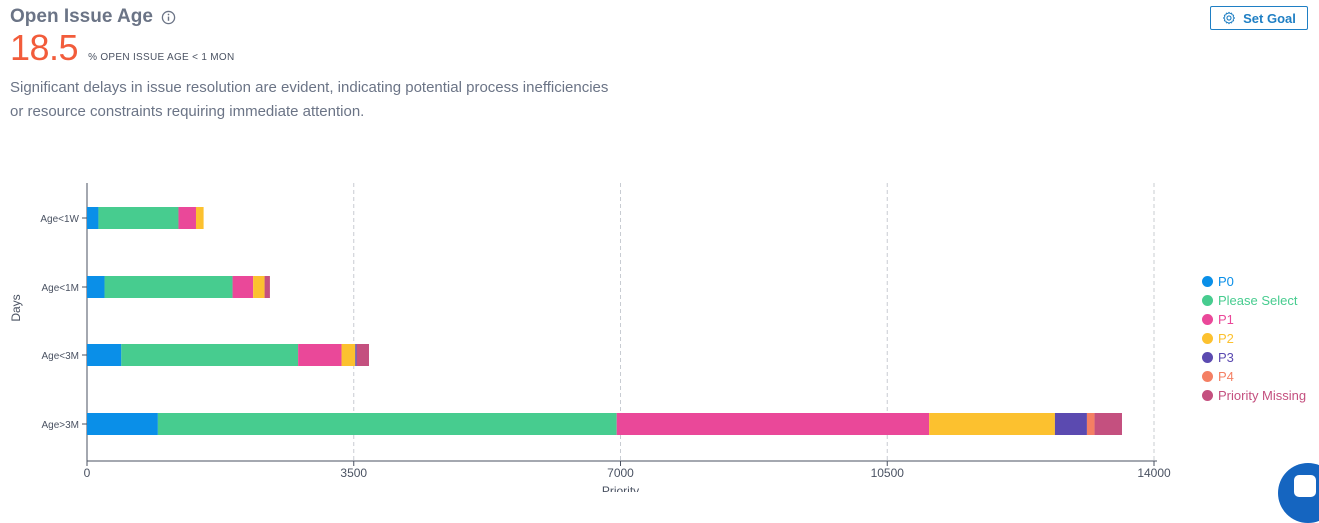 The width and height of the screenshot is (1319, 523). Describe the element at coordinates (387, 424) in the screenshot. I see `bar-Age>3M-please-select` at that location.